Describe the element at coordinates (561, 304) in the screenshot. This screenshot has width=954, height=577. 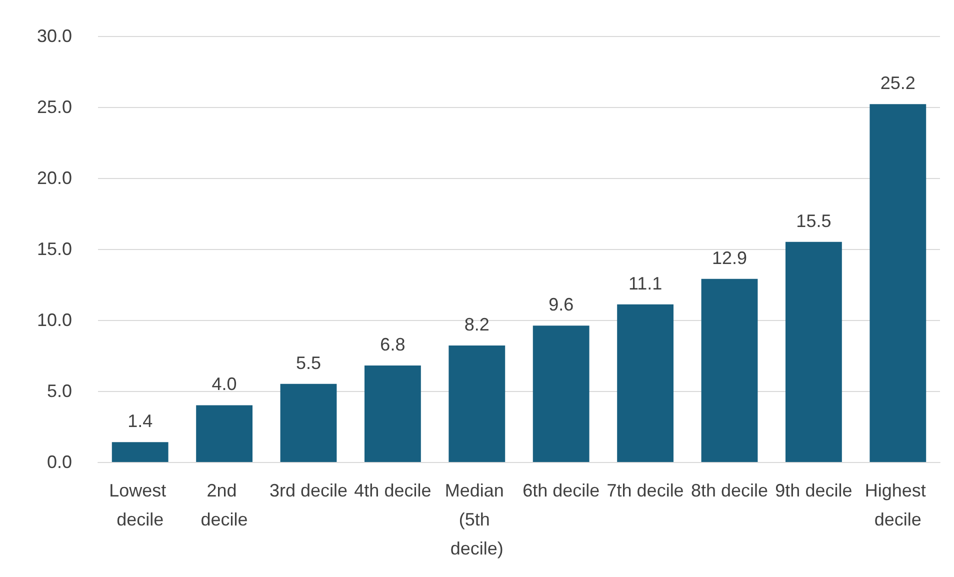
I see `data-label: 9.6` at that location.